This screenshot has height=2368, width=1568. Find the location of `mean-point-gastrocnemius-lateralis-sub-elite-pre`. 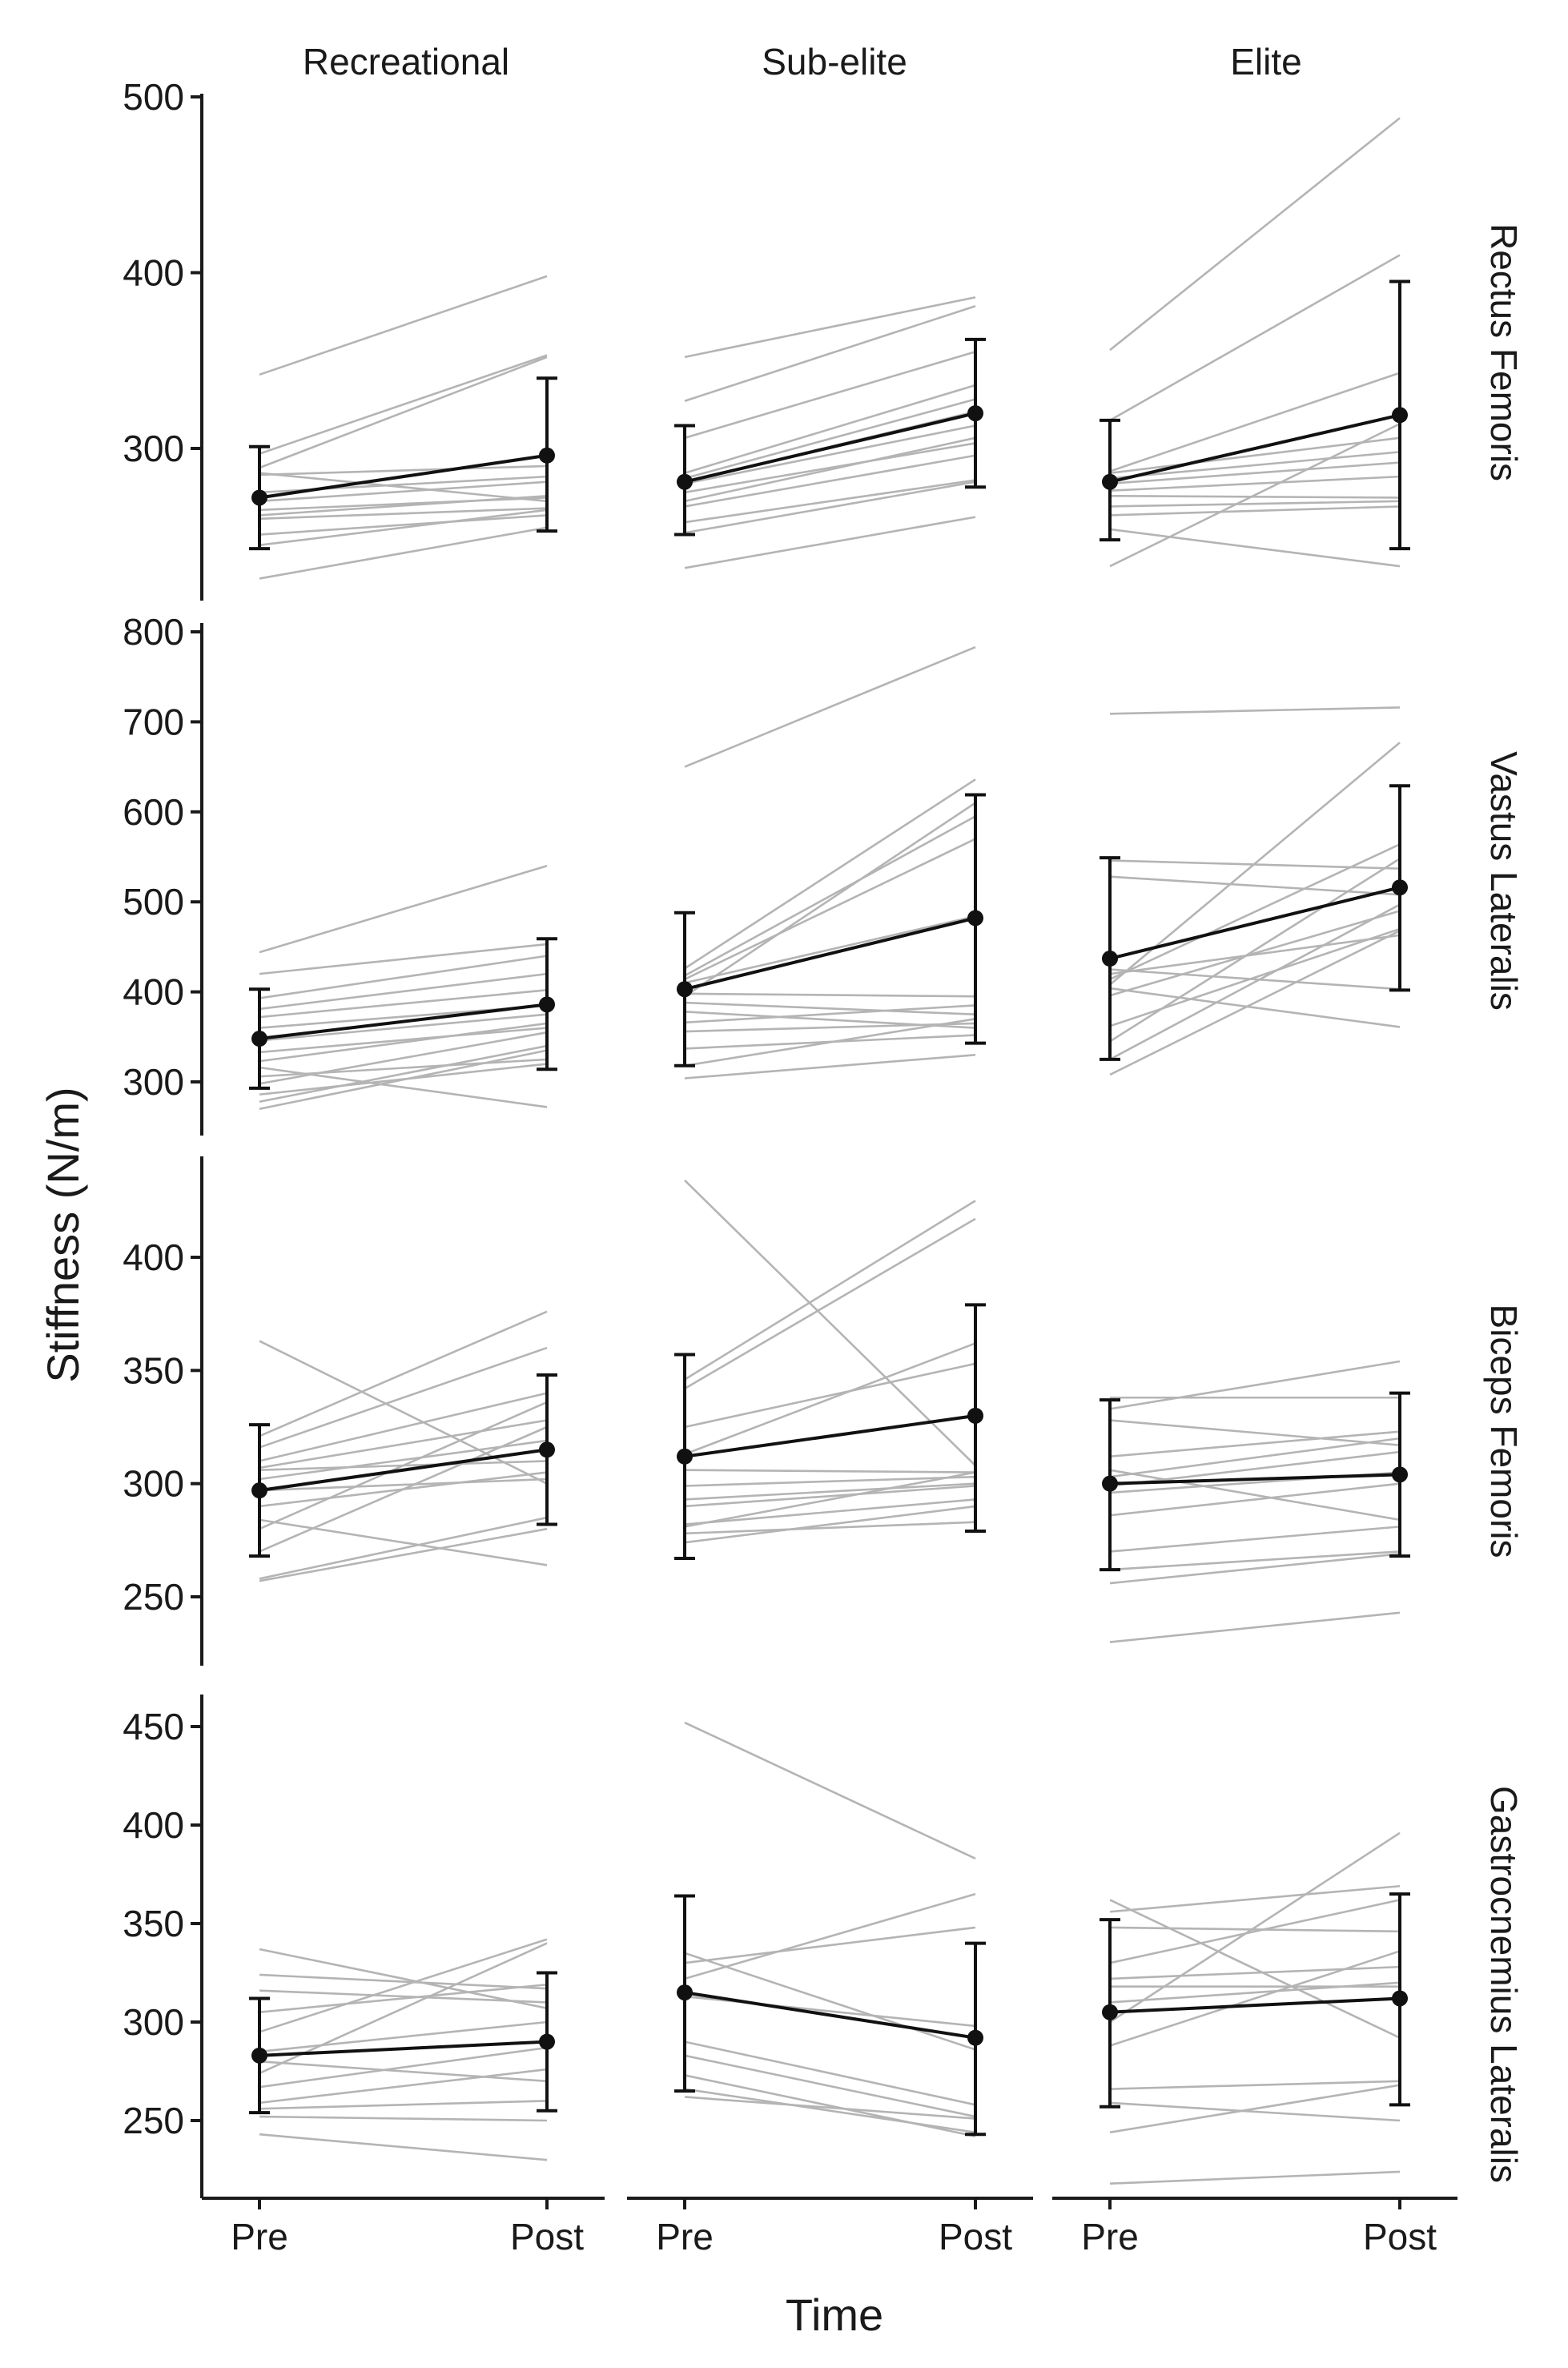

mean-point-gastrocnemius-lateralis-sub-elite-pre is located at coordinates (685, 1992).